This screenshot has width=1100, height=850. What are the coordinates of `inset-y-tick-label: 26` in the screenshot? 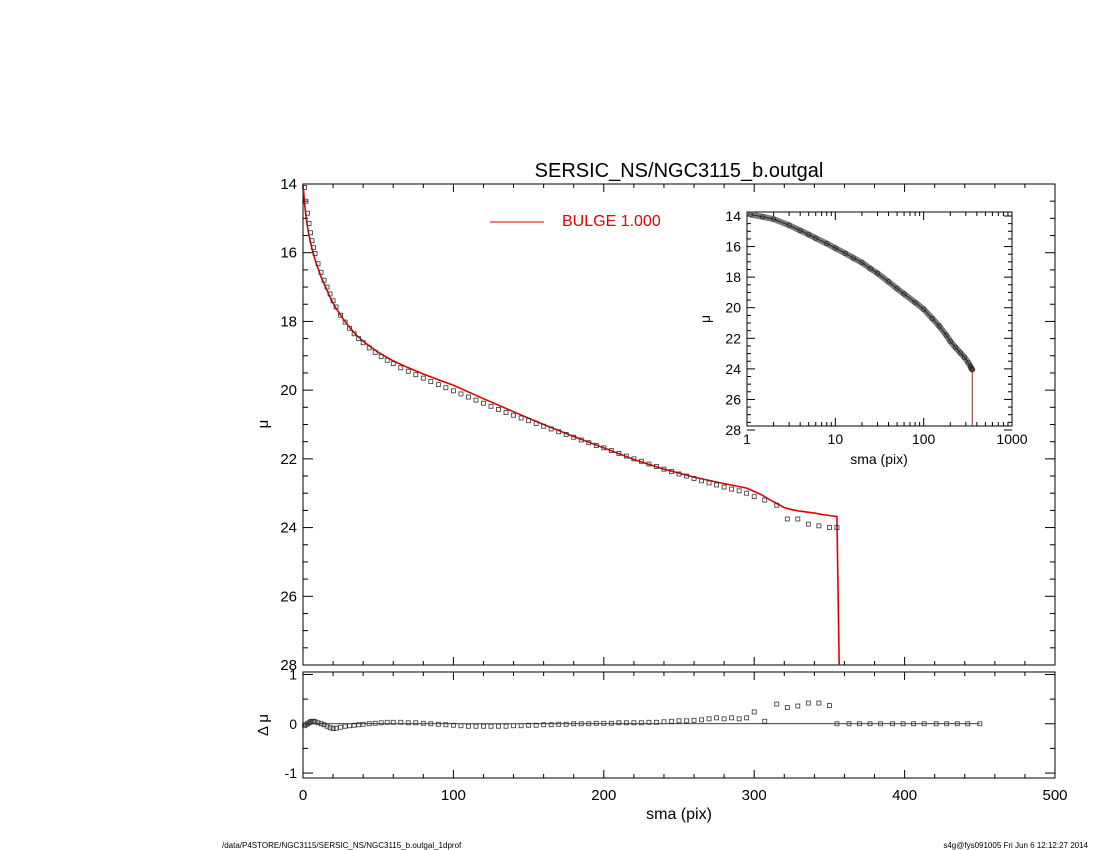 It's located at (733, 399).